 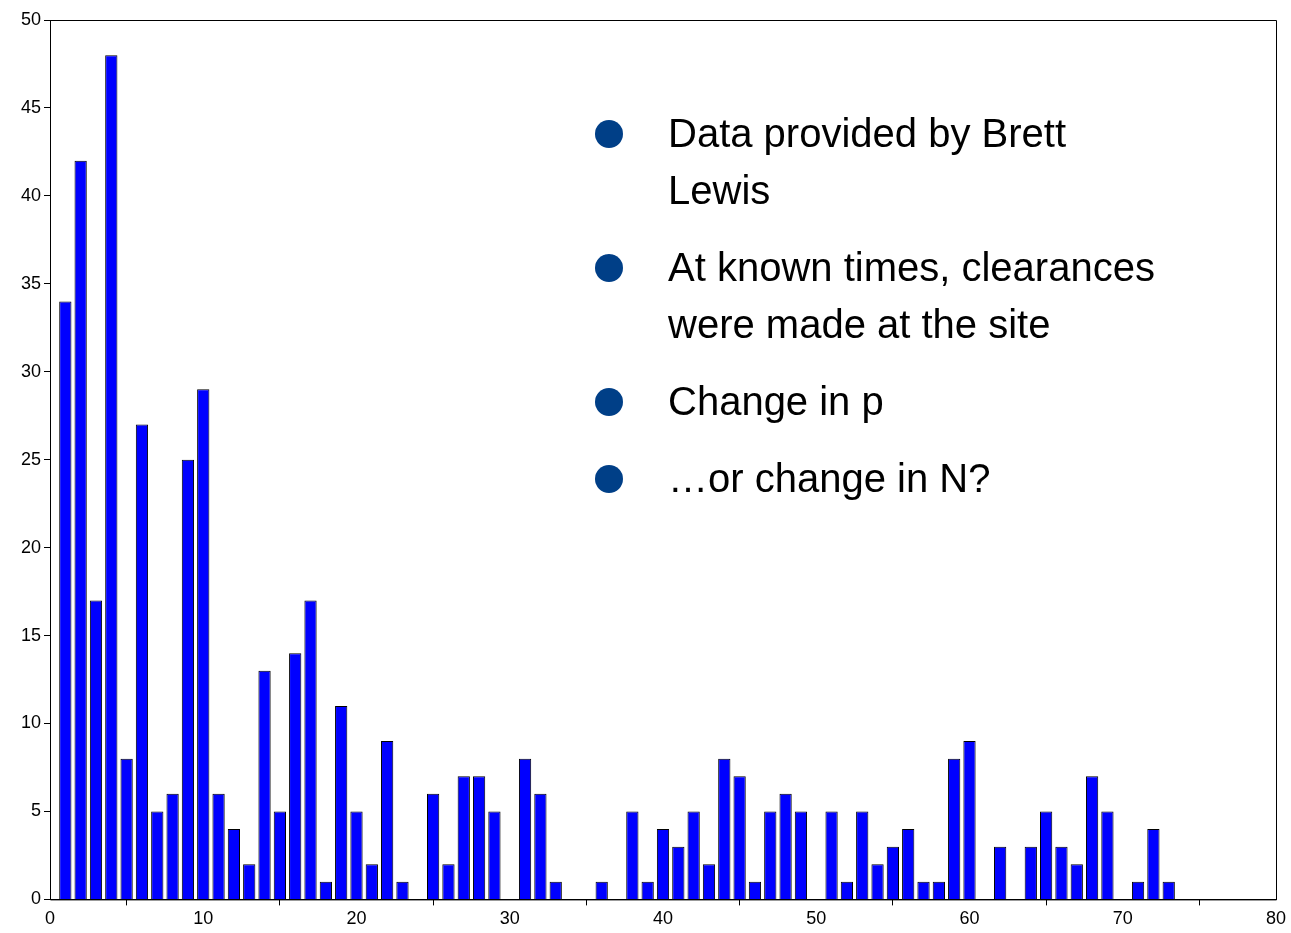 What do you see at coordinates (30, 458) in the screenshot?
I see `y-tick-label: 25` at bounding box center [30, 458].